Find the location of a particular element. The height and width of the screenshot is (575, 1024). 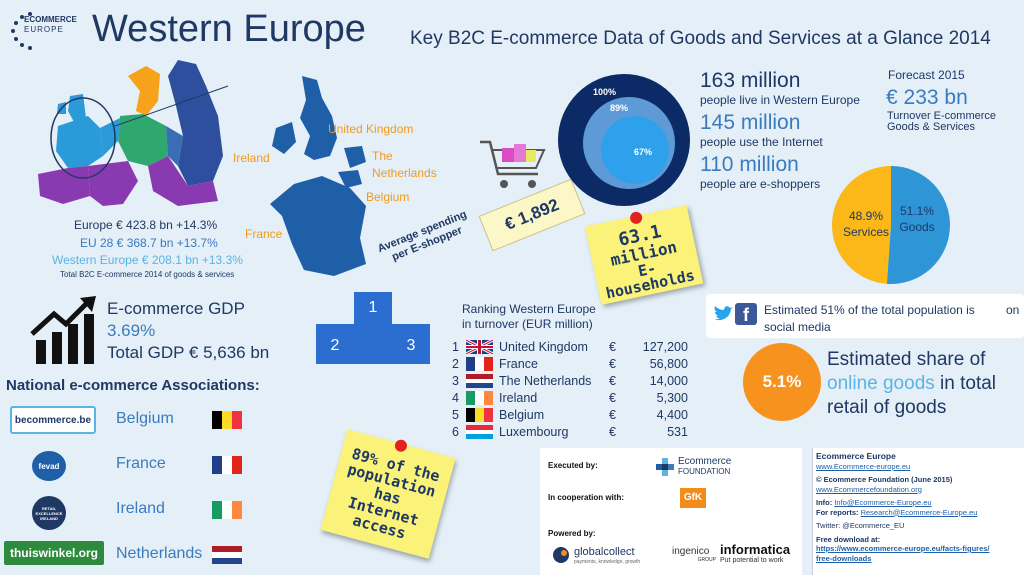

ranking-rank: 4 is located at coordinates (455, 397).